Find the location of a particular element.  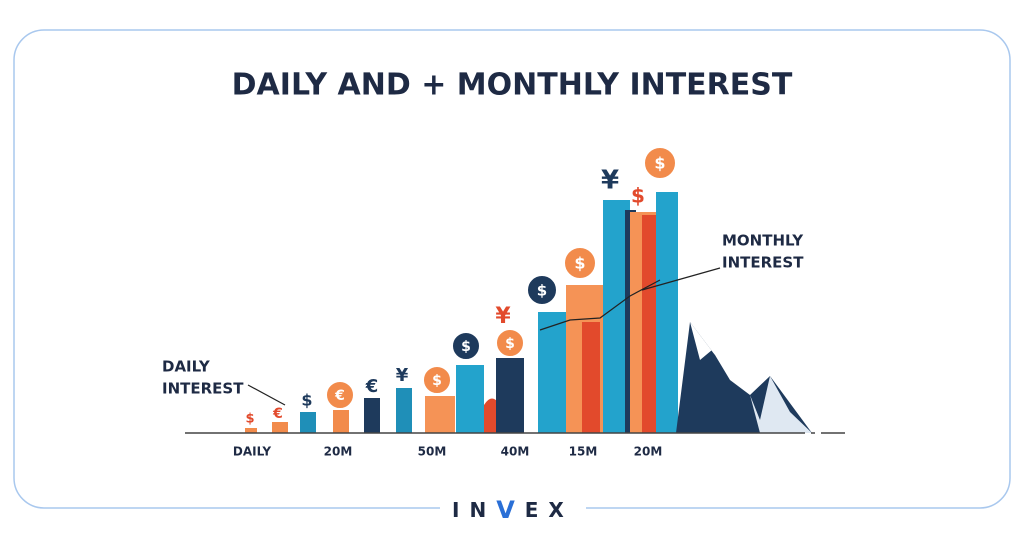

axis-label: 50M is located at coordinates (432, 452).